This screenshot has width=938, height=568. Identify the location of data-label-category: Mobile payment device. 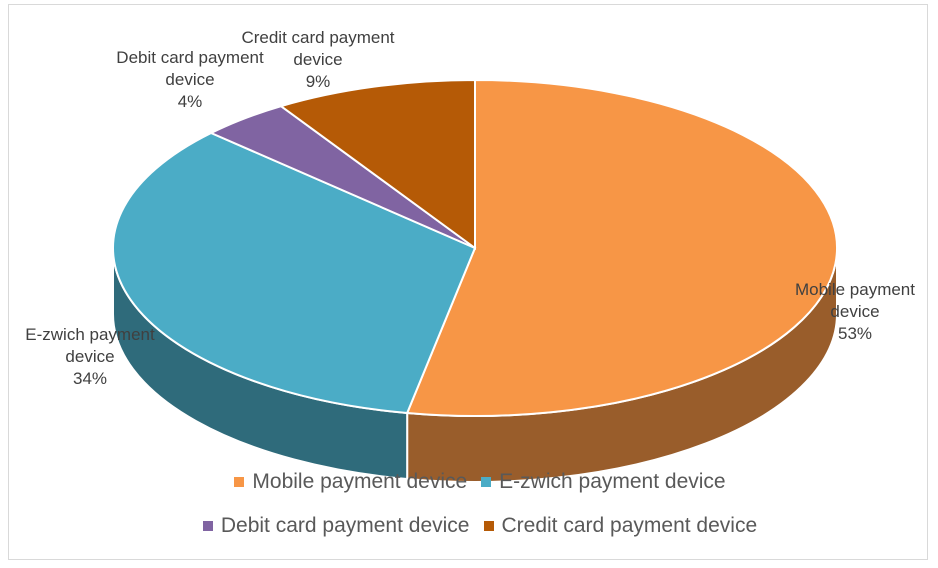
(854, 300).